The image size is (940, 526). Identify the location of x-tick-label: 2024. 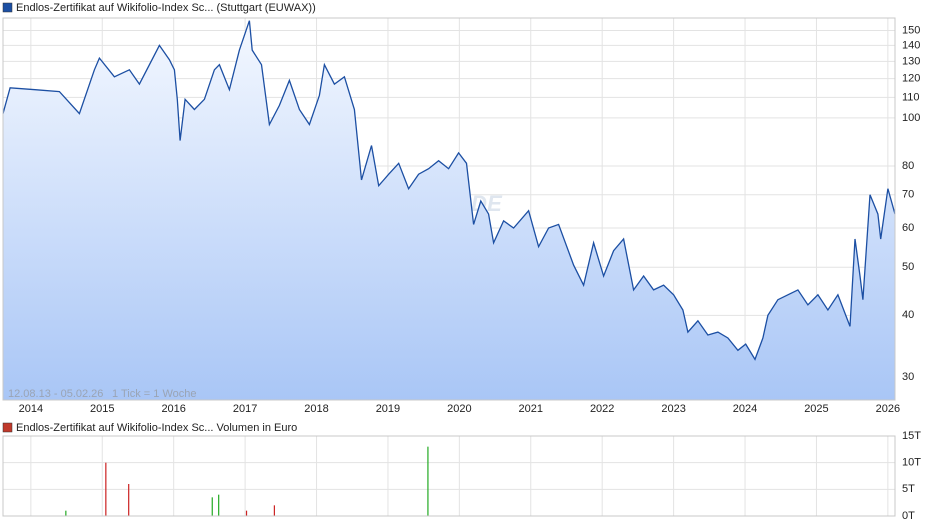
(745, 409).